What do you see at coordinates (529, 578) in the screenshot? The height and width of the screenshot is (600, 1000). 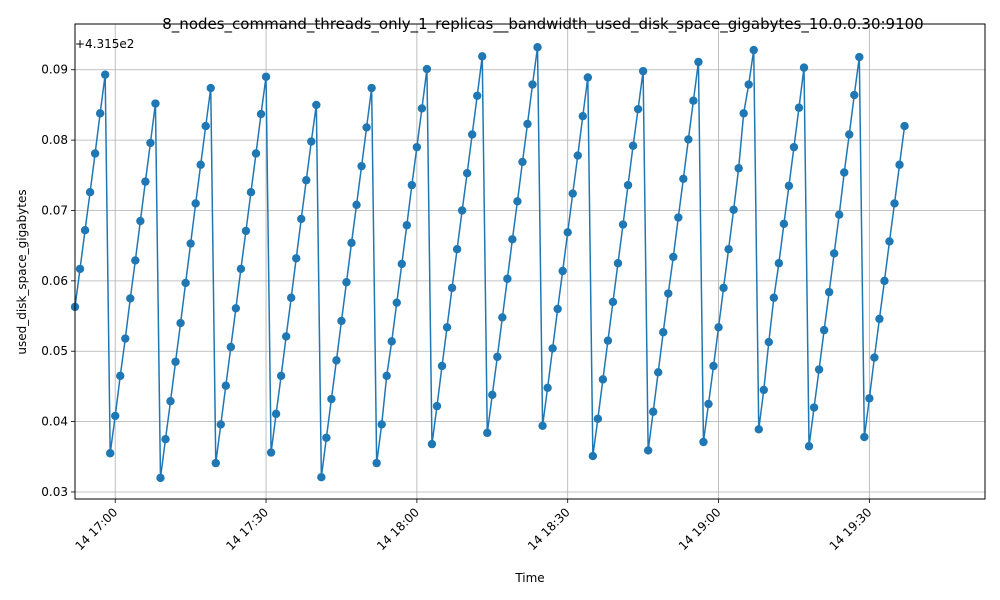 I see `x-axis-label: Time` at bounding box center [529, 578].